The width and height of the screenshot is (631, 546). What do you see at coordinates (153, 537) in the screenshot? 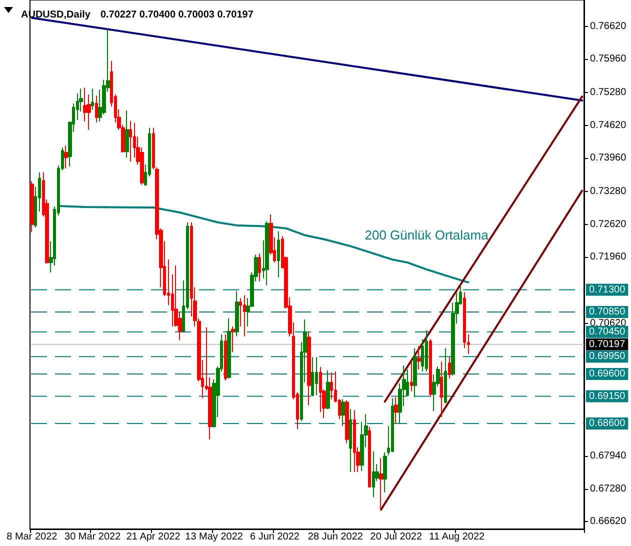
I see `x-tick-label: 21 Apr 2022` at bounding box center [153, 537].